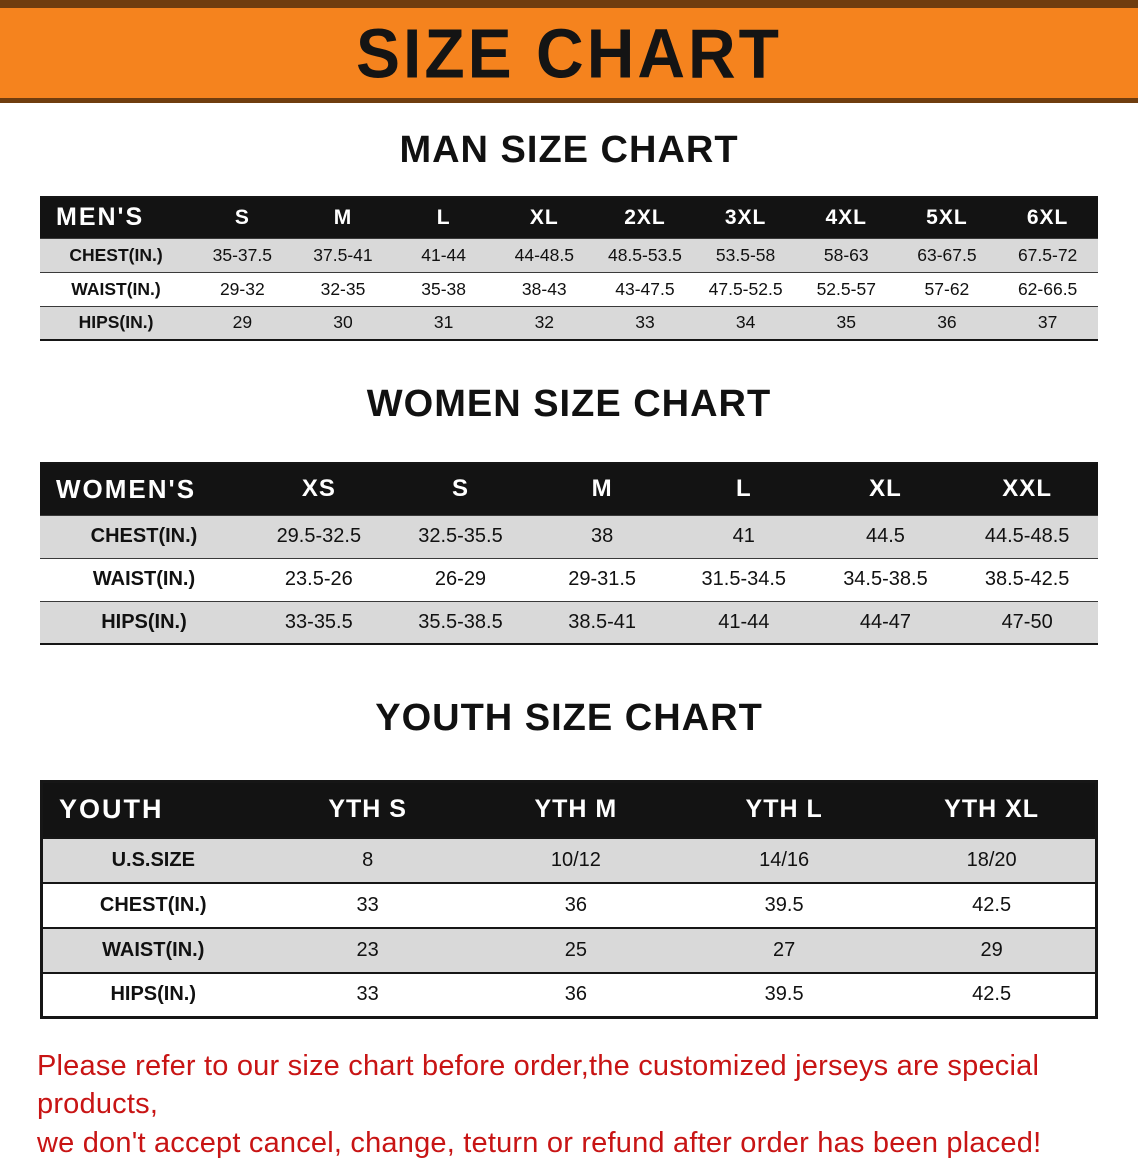 The width and height of the screenshot is (1138, 1176). What do you see at coordinates (743, 489) in the screenshot?
I see `size-column-header: L` at bounding box center [743, 489].